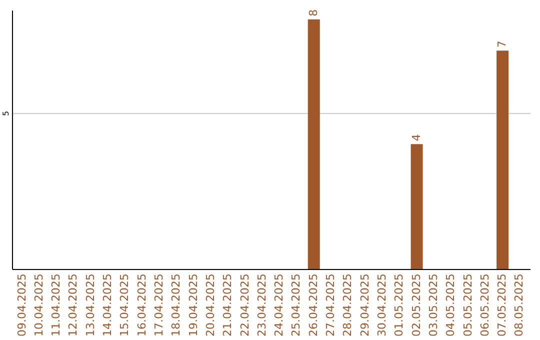 This screenshot has height=340, width=540. I want to click on x-tick-label: 26.04.2025, so click(313, 305).